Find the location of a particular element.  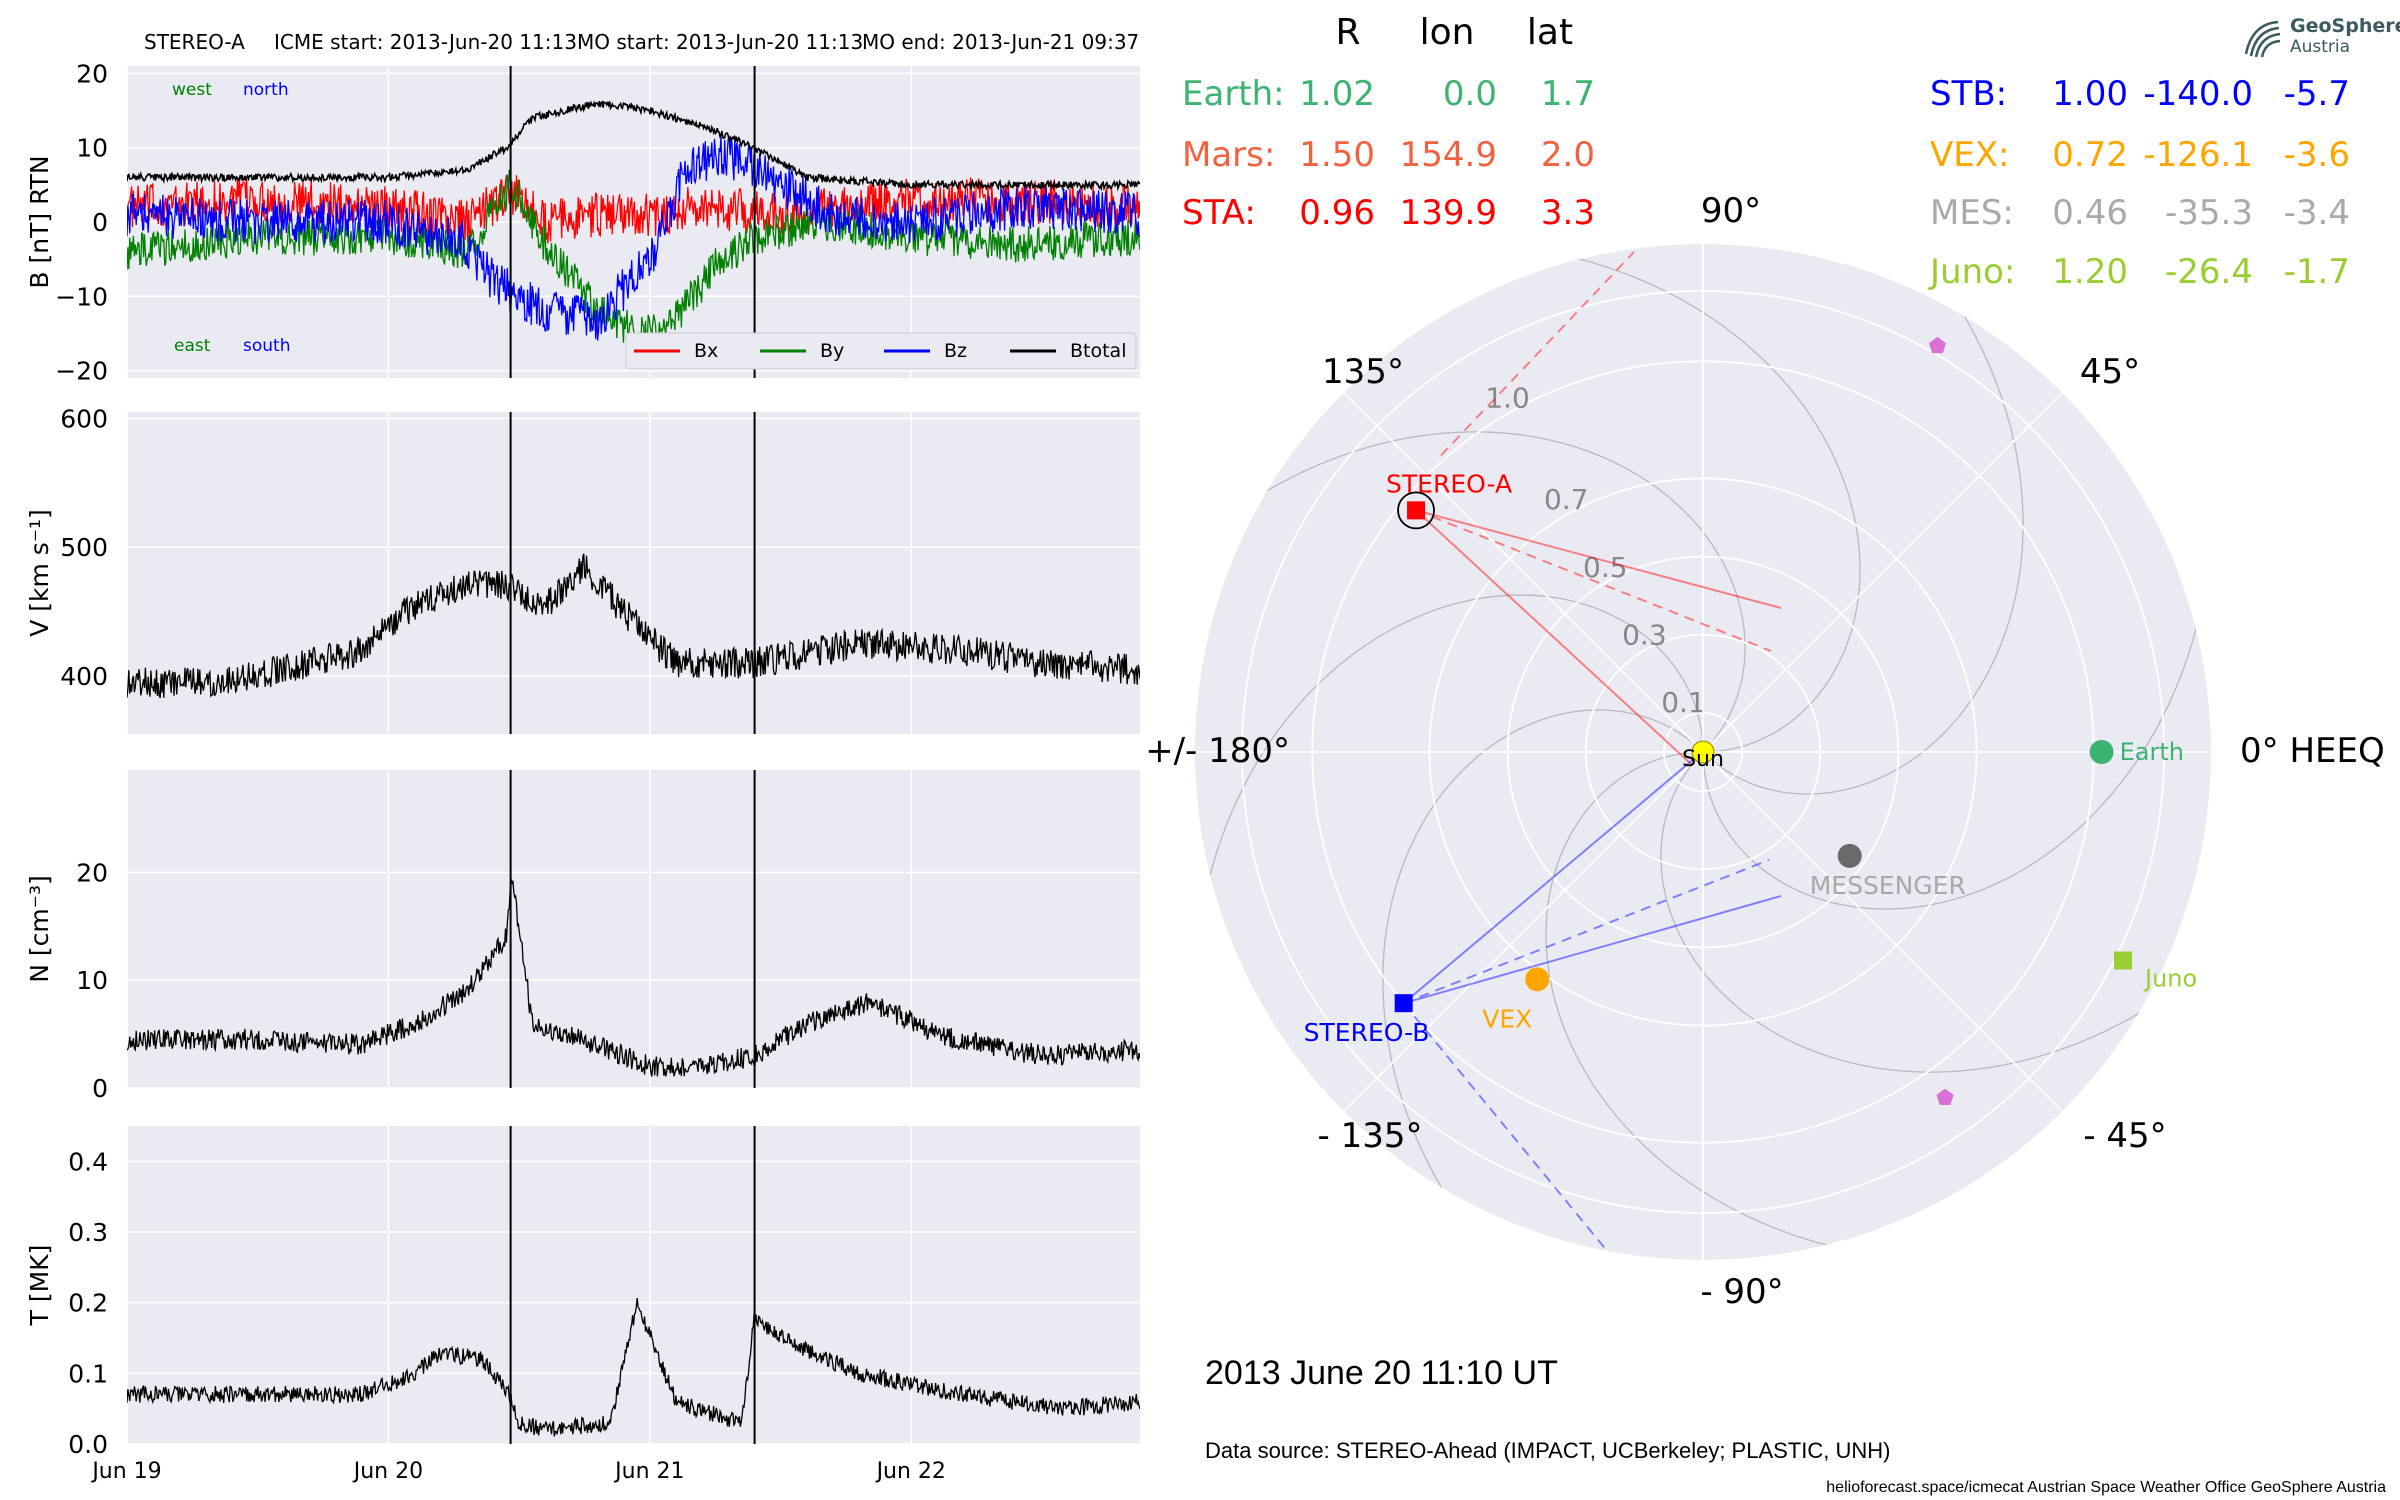

vex-marker is located at coordinates (1537, 979).